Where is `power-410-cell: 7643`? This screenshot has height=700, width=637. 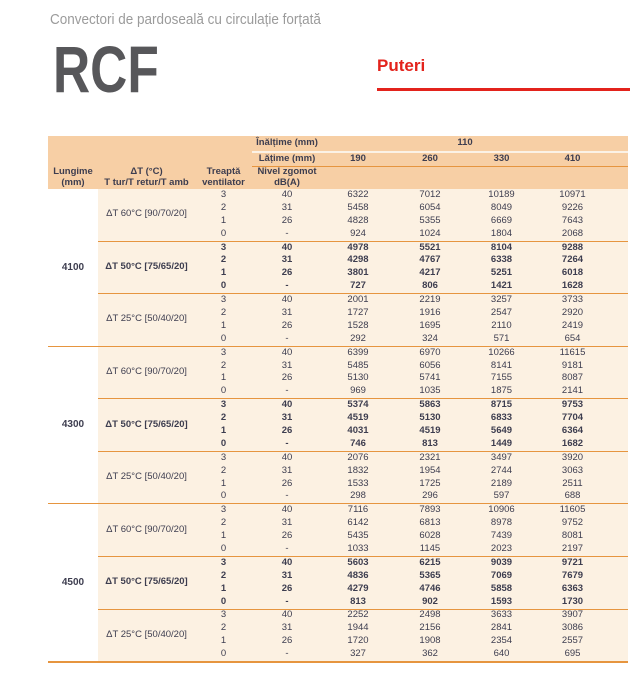 power-410-cell: 7643 is located at coordinates (572, 220).